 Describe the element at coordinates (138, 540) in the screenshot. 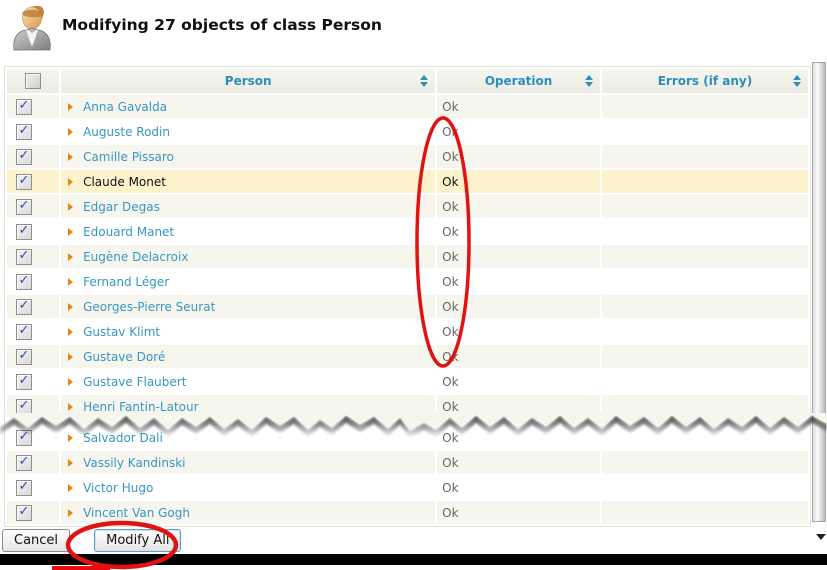

I see `modify-all-button: Modify All` at that location.